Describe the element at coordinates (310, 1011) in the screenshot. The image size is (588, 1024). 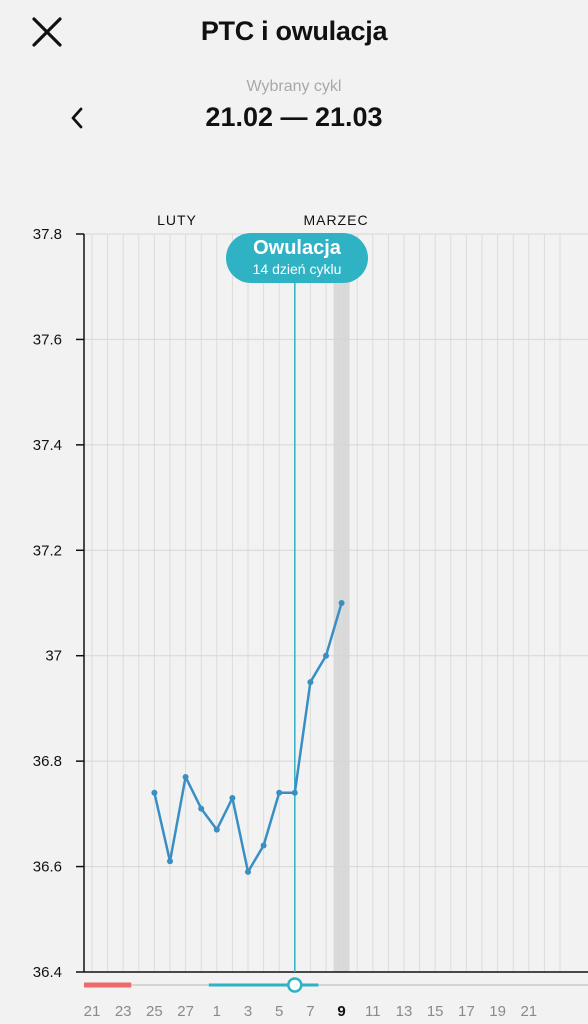
I see `x-tick-label: 7` at that location.